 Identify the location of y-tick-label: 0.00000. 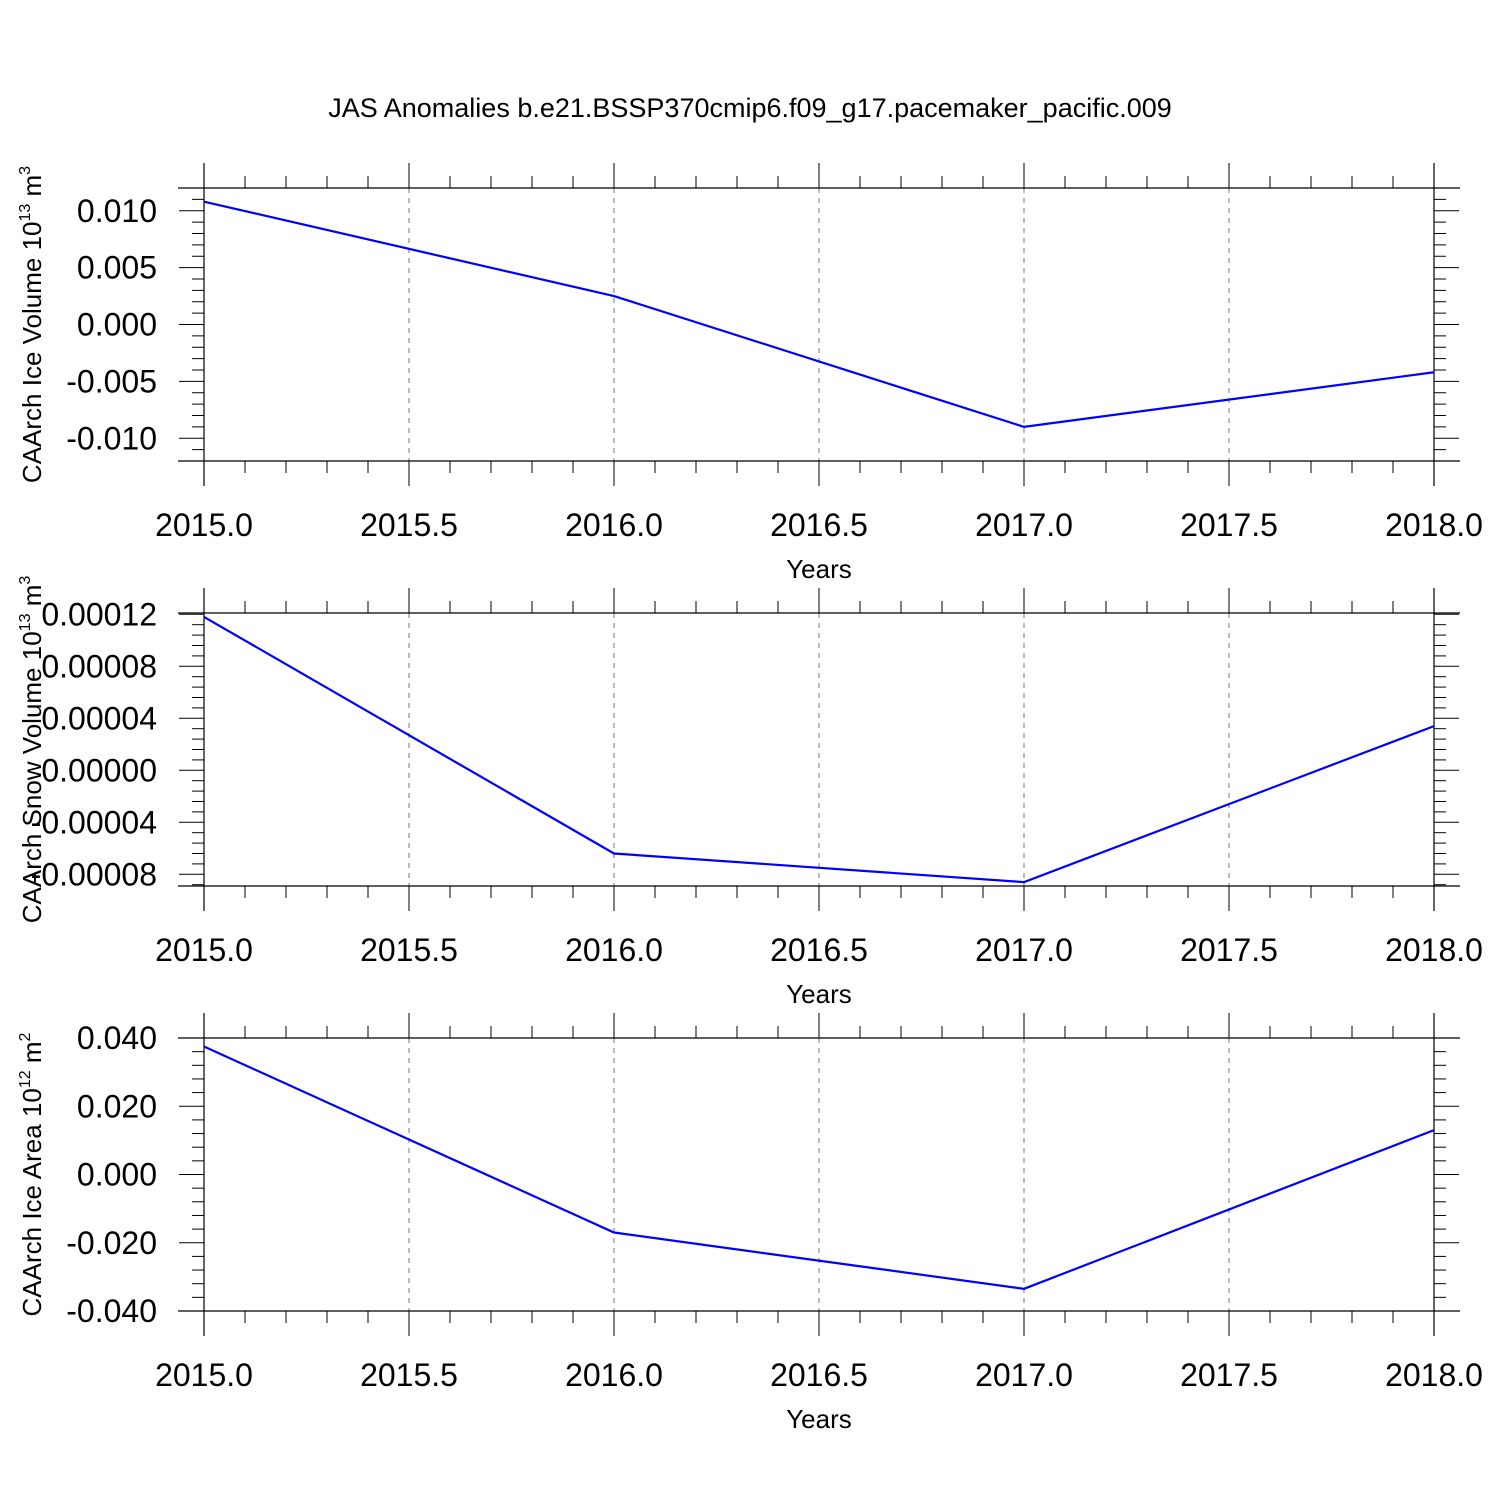
(99, 770).